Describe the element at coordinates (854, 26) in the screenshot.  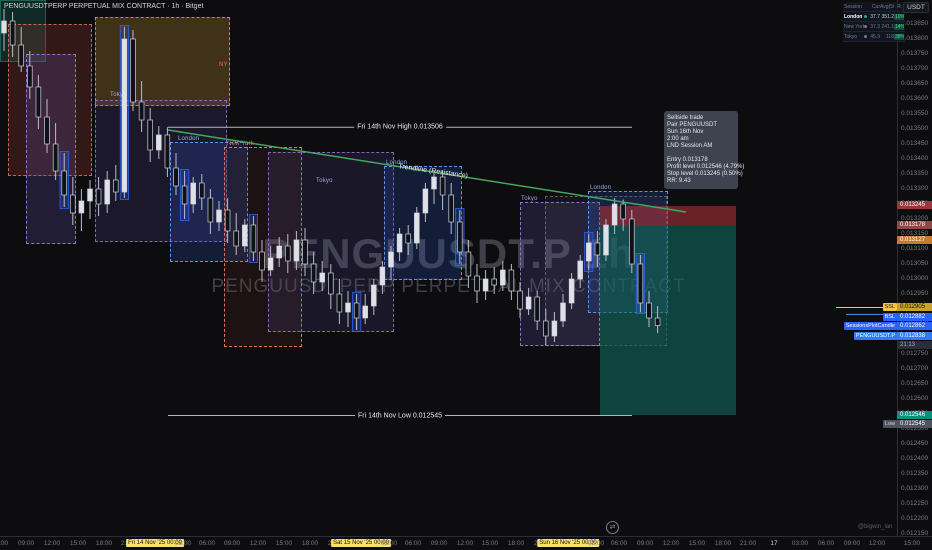
I see `session-name-cell: New York` at that location.